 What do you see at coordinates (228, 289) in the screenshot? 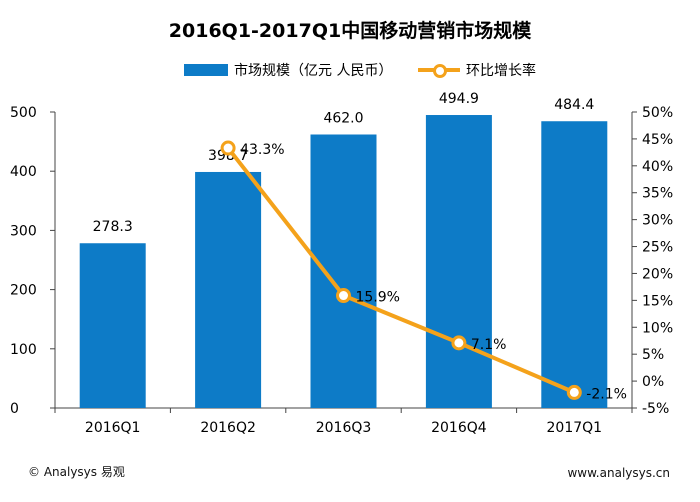
I see `bar-2016Q2` at bounding box center [228, 289].